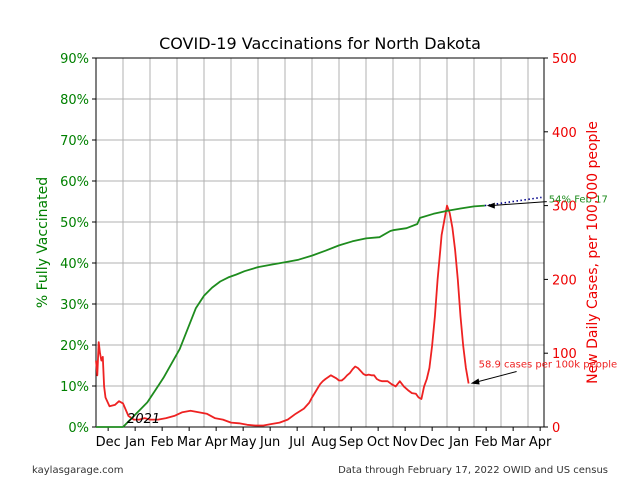 This screenshot has height=480, width=640. What do you see at coordinates (495, 377) in the screenshot?
I see `annotation-cases-arrow` at bounding box center [495, 377].